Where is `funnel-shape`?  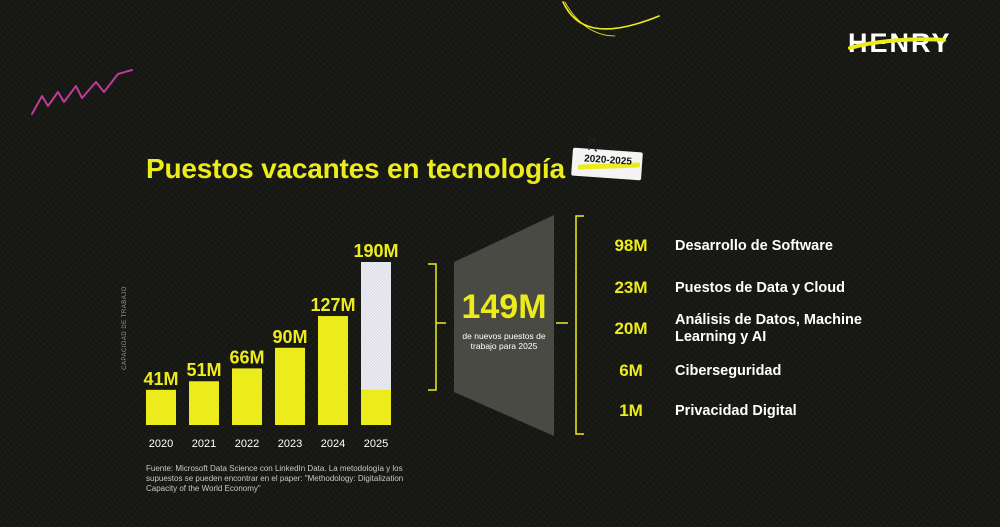
funnel-shape is located at coordinates (504, 325).